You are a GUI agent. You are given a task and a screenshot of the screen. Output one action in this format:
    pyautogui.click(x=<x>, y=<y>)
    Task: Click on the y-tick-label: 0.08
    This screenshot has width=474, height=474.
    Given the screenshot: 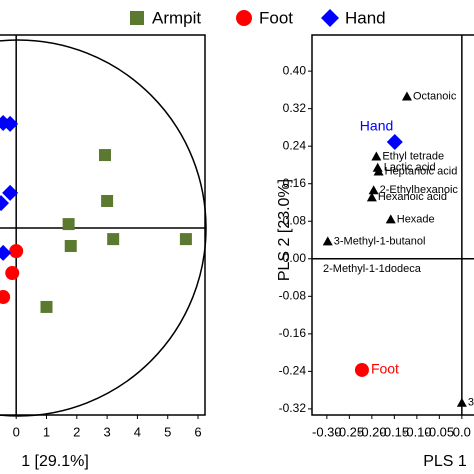 What is the action you would take?
    pyautogui.click(x=295, y=220)
    